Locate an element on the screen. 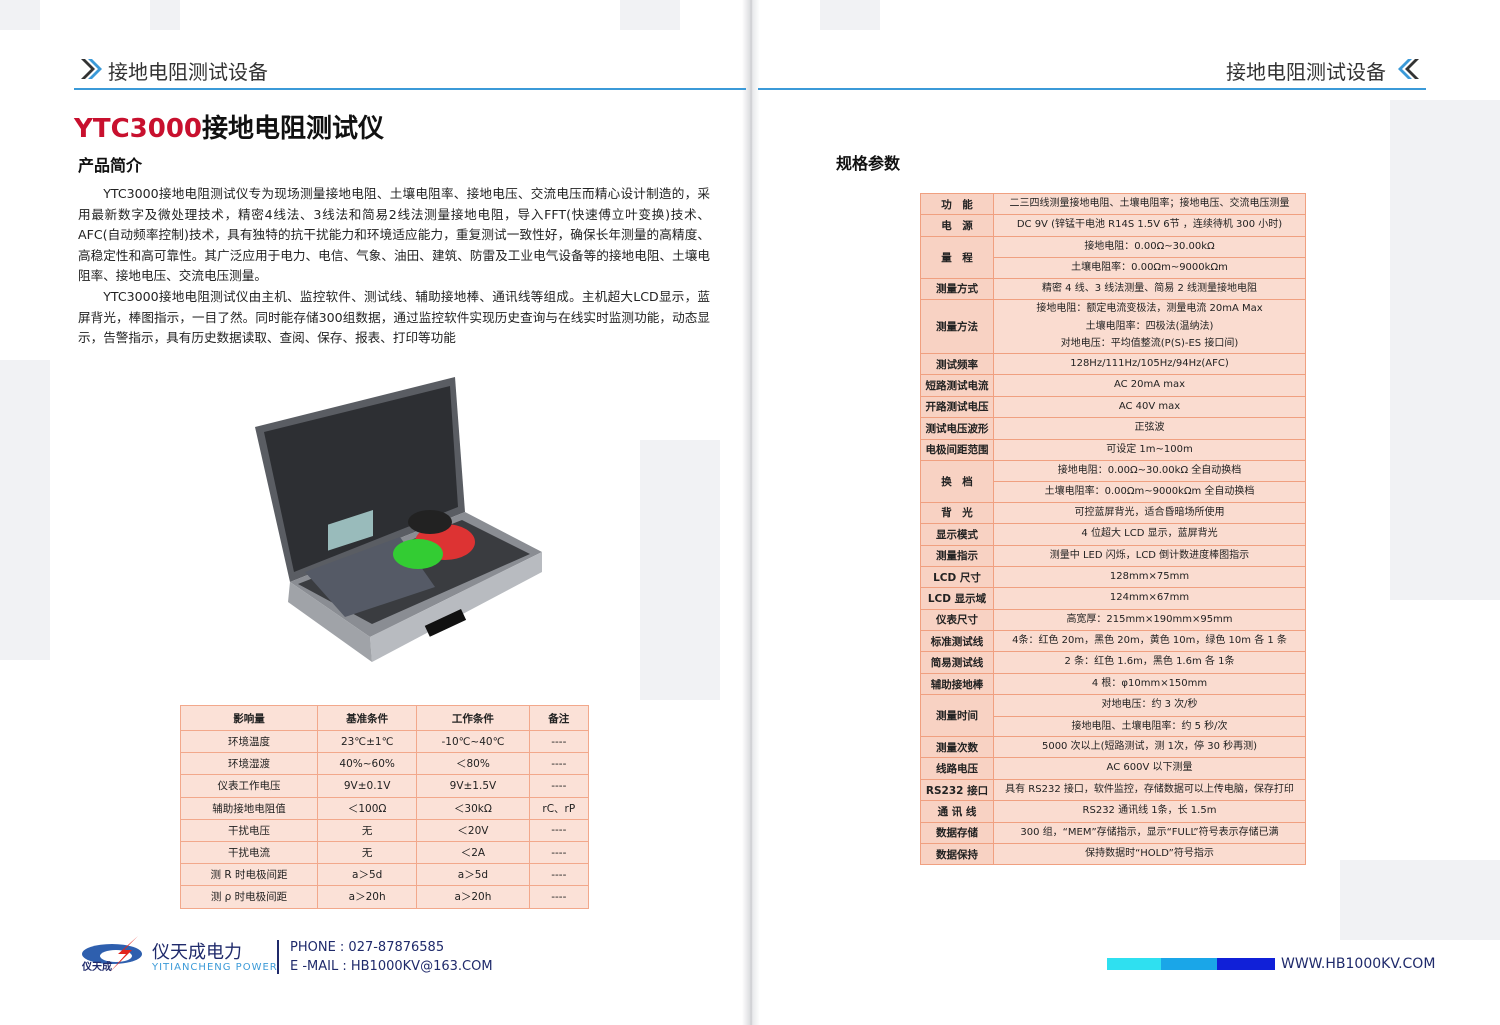  spec-values: AC 40V max is located at coordinates (1149, 407).